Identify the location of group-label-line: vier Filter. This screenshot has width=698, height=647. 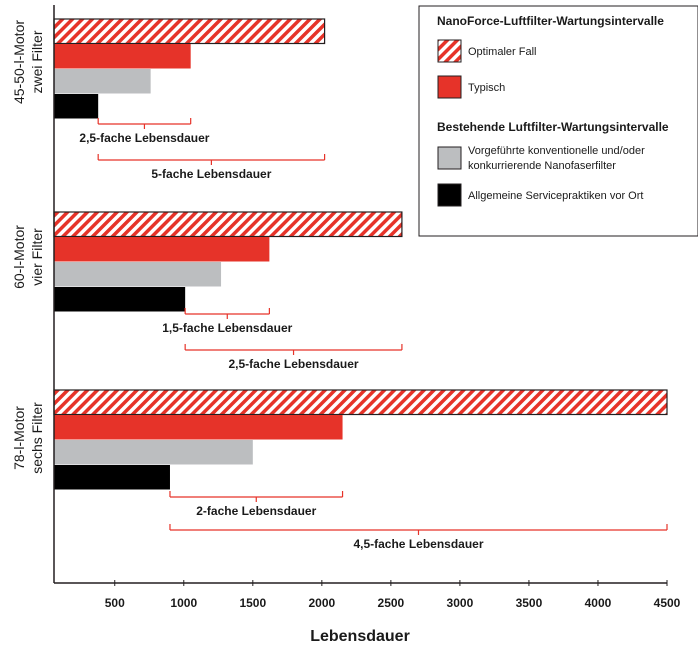
(37, 257).